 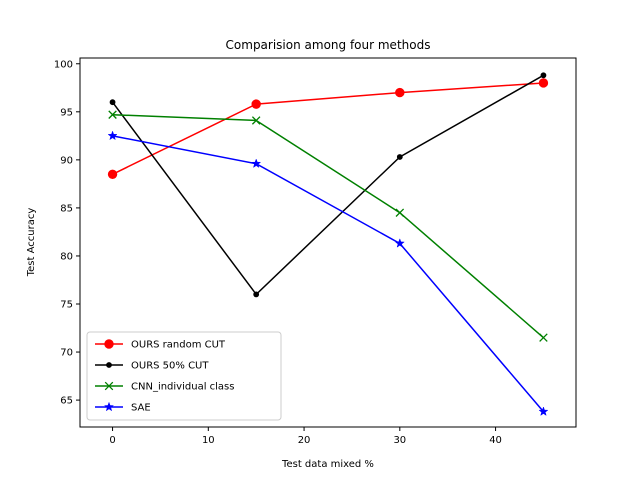 I want to click on y-tick-label: 95, so click(x=66, y=112).